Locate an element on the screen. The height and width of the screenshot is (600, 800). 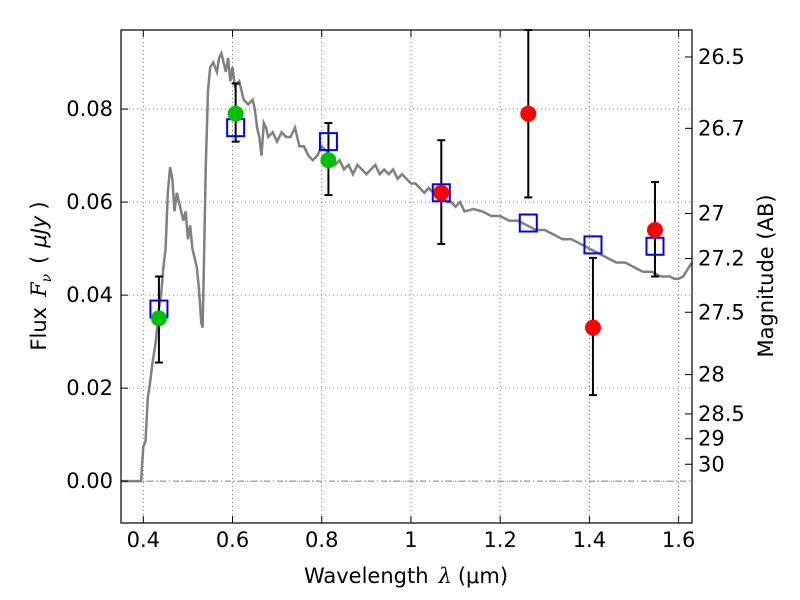
y2-tick-label: 27.5 is located at coordinates (721, 312).